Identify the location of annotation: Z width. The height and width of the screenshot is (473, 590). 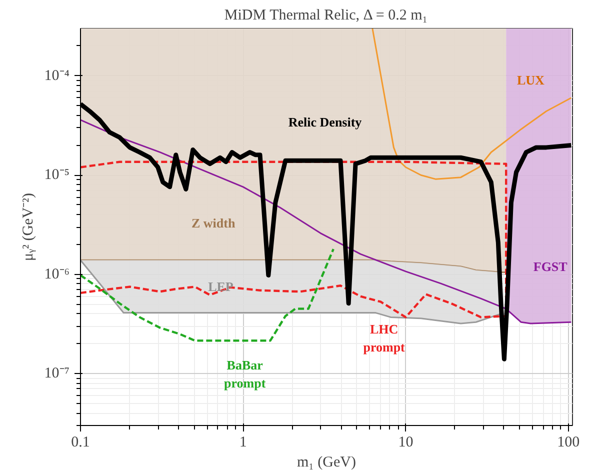
(213, 223).